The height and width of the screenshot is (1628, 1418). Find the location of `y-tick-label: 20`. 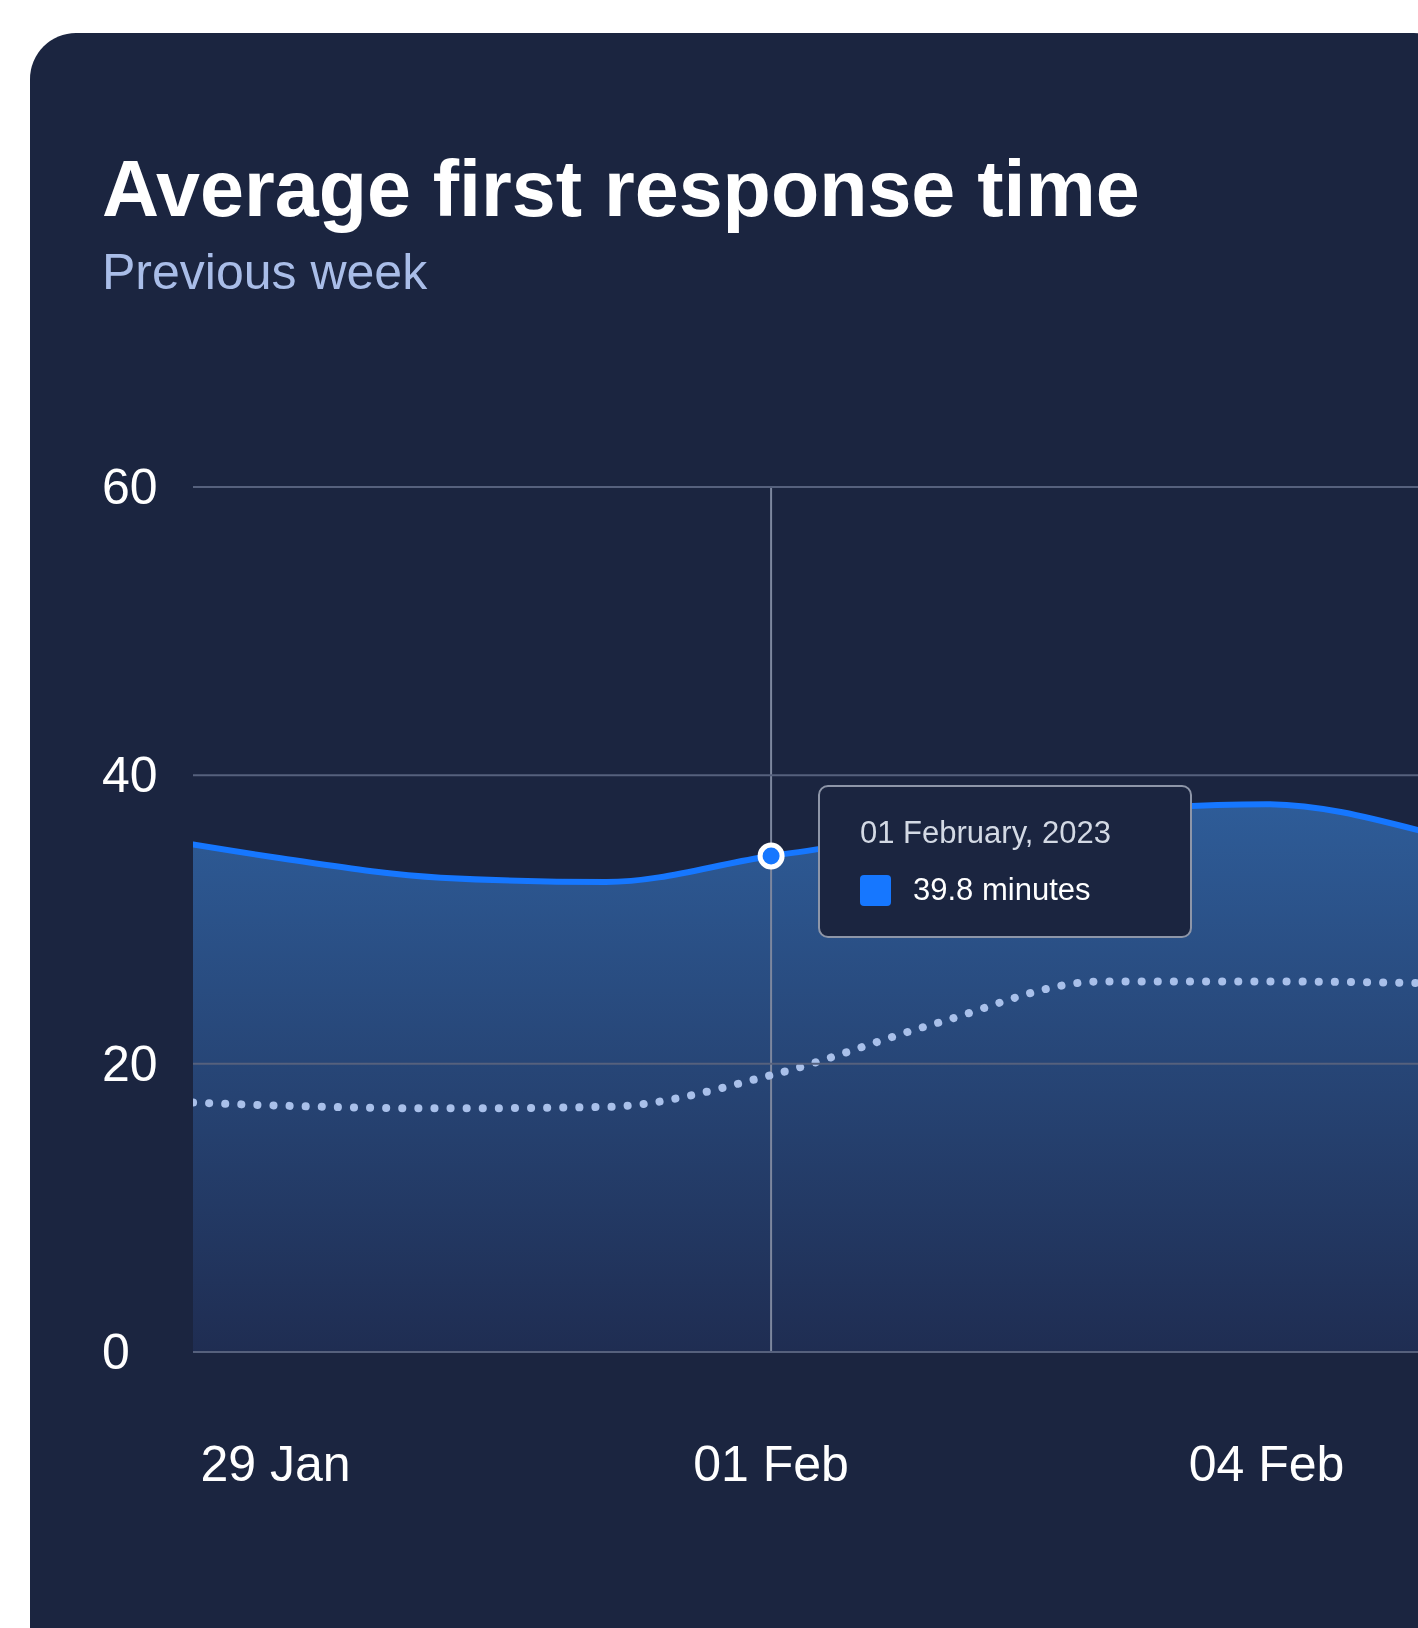

y-tick-label: 20 is located at coordinates (130, 1063).